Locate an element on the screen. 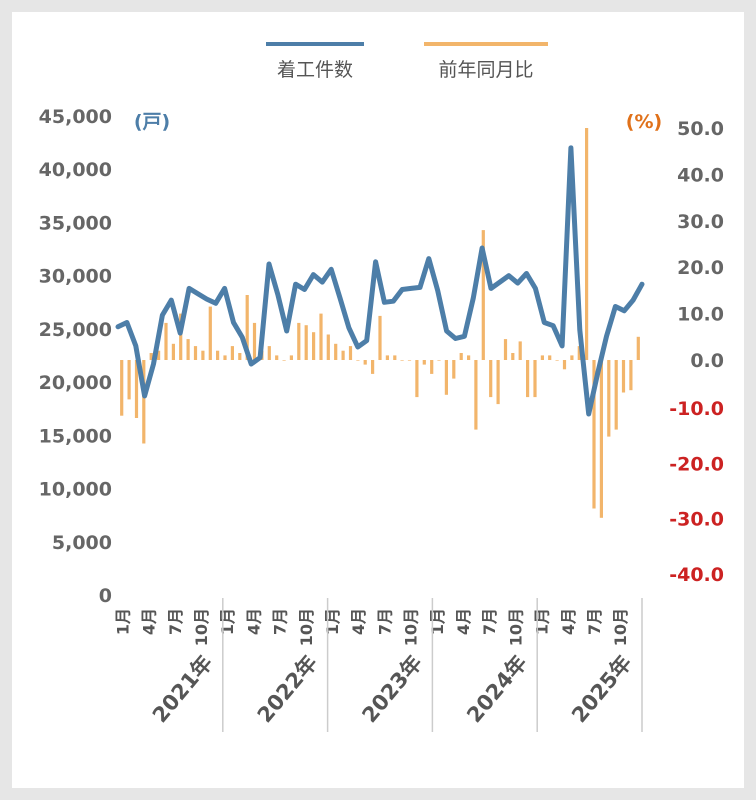 This screenshot has width=756, height=800. legend-label-yoy: 前年同月比 is located at coordinates (485, 70).